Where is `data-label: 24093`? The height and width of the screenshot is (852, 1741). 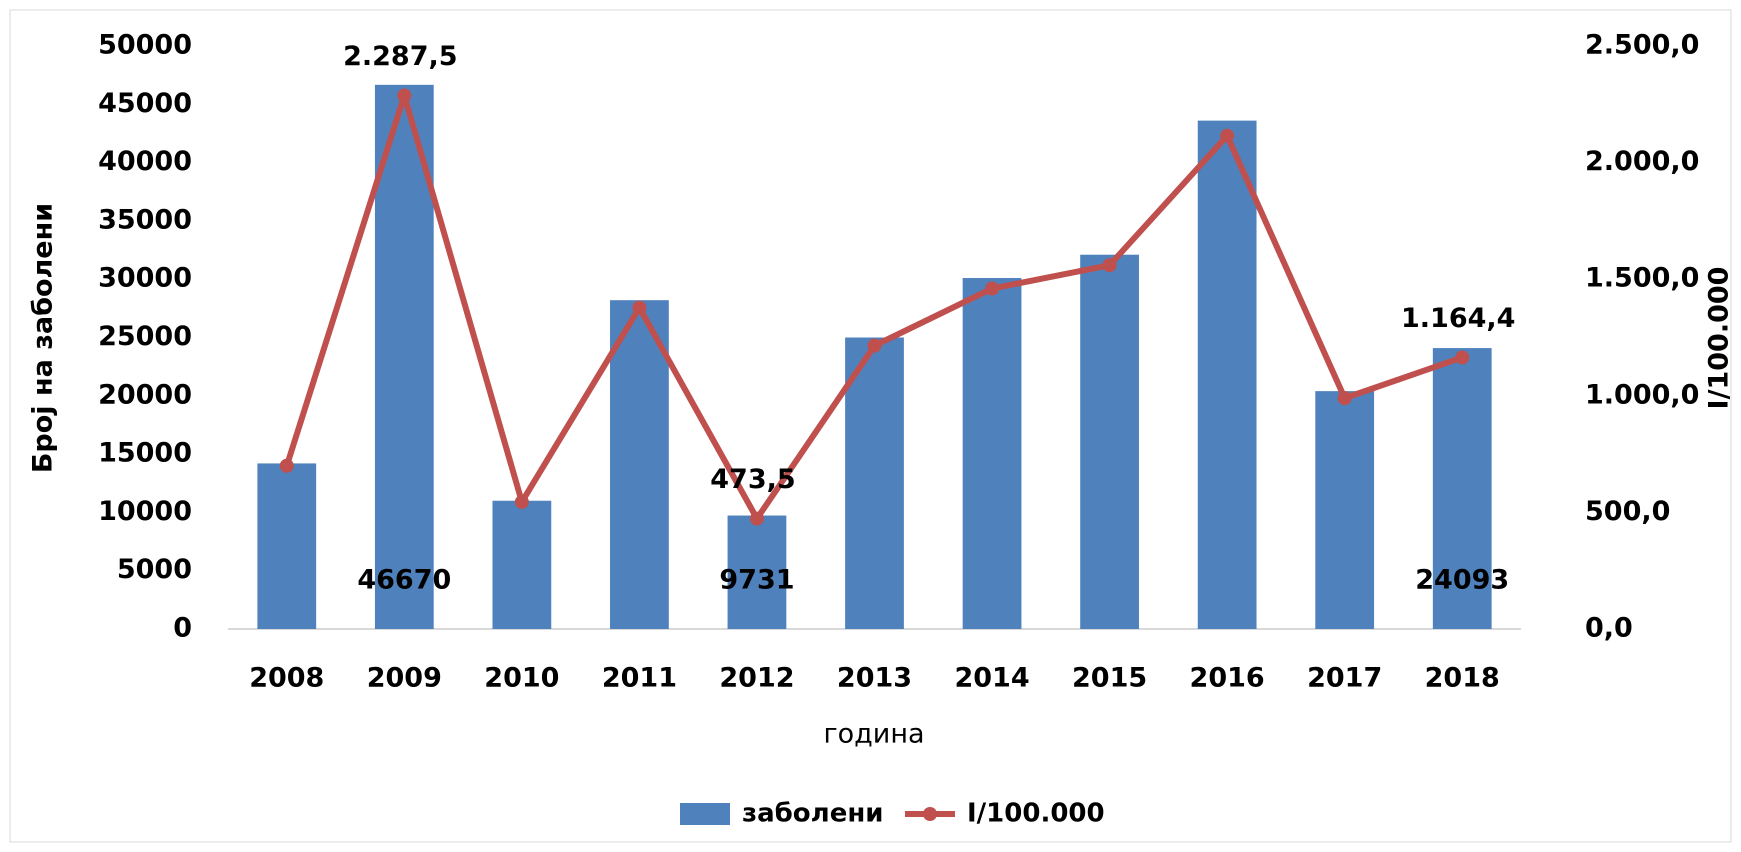 data-label: 24093 is located at coordinates (1462, 580).